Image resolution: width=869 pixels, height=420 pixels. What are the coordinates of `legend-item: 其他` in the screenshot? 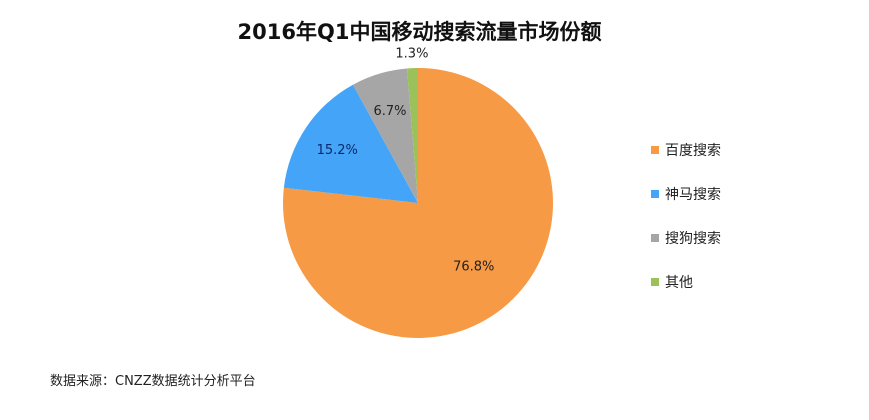 It's located at (672, 282).